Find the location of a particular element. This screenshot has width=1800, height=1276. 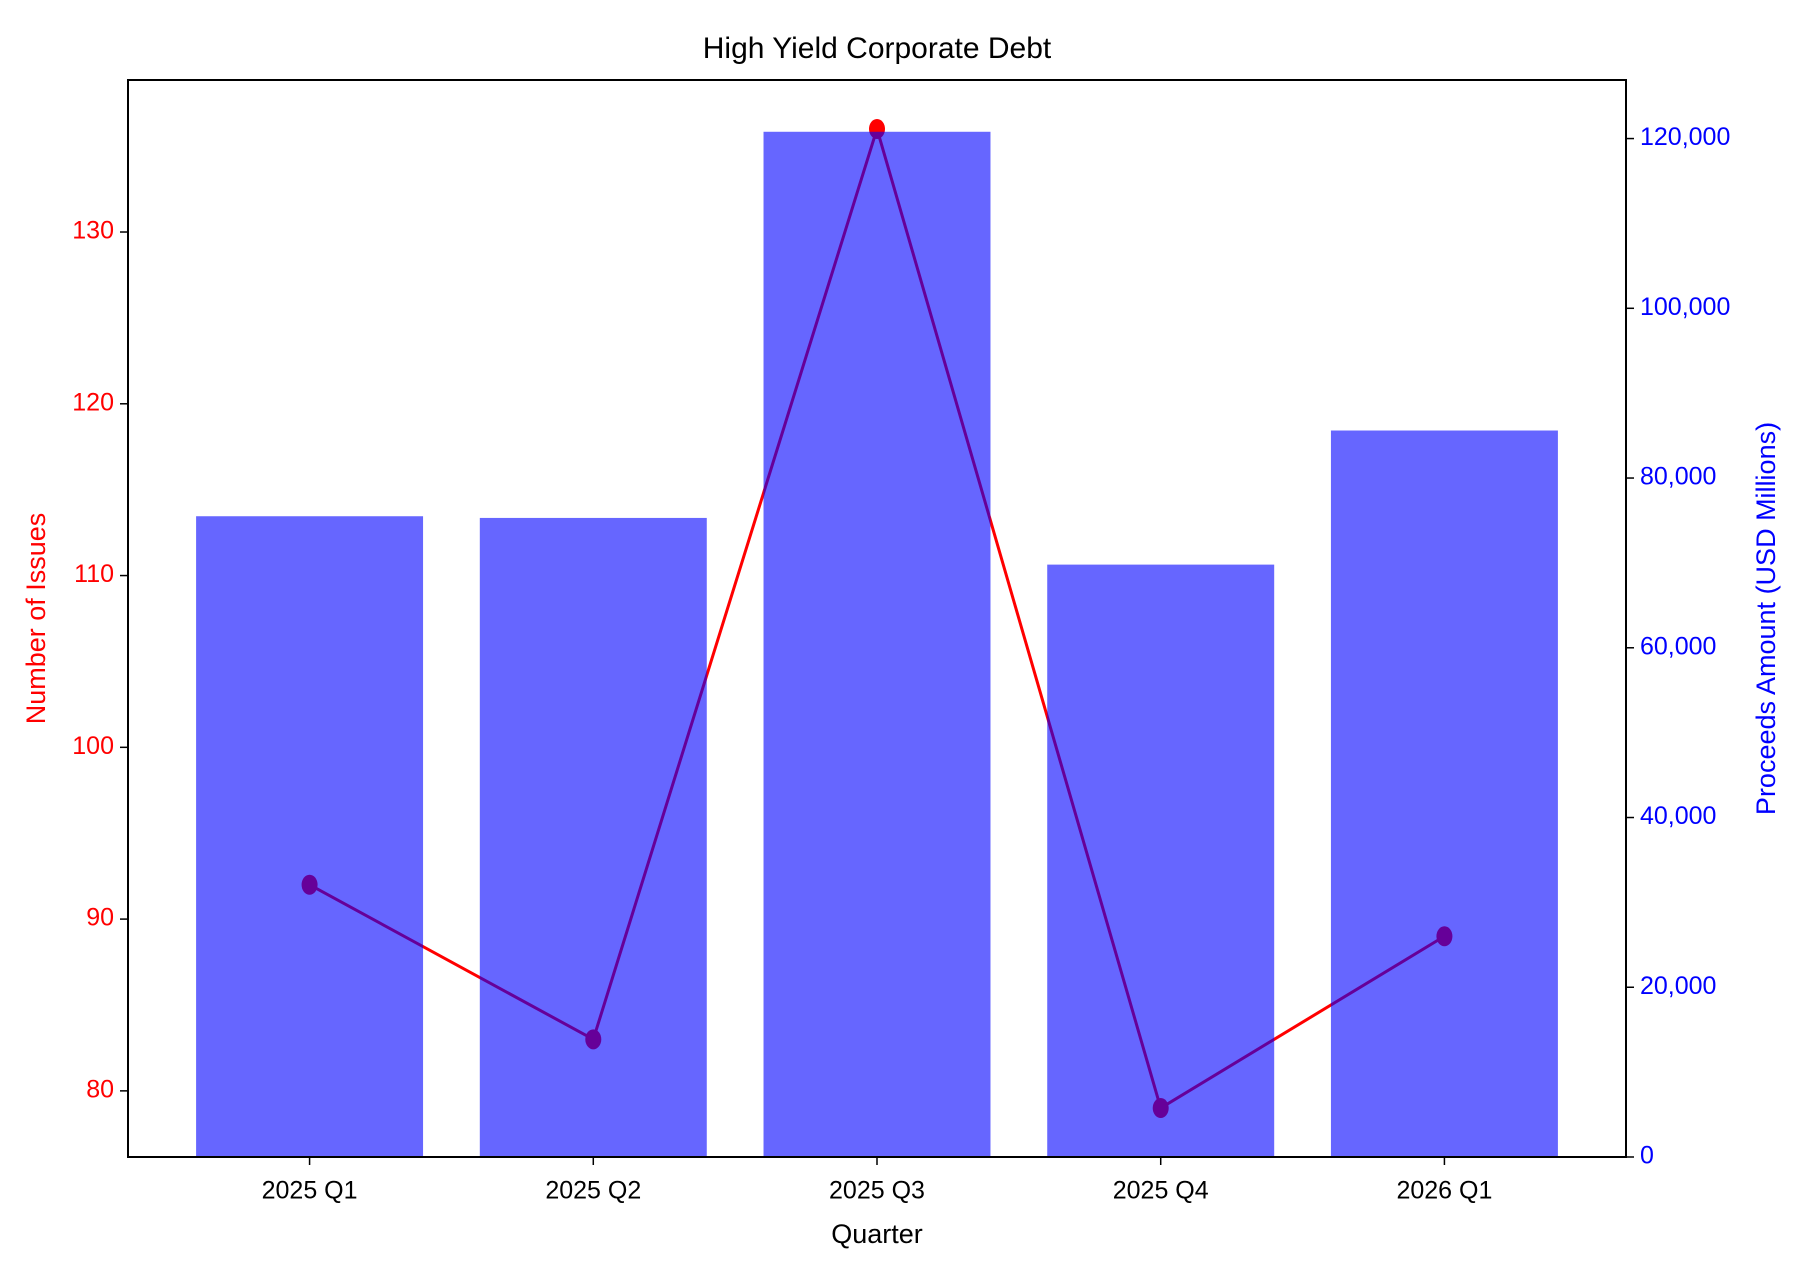

y2-tick-label: 0 is located at coordinates (1647, 1156).